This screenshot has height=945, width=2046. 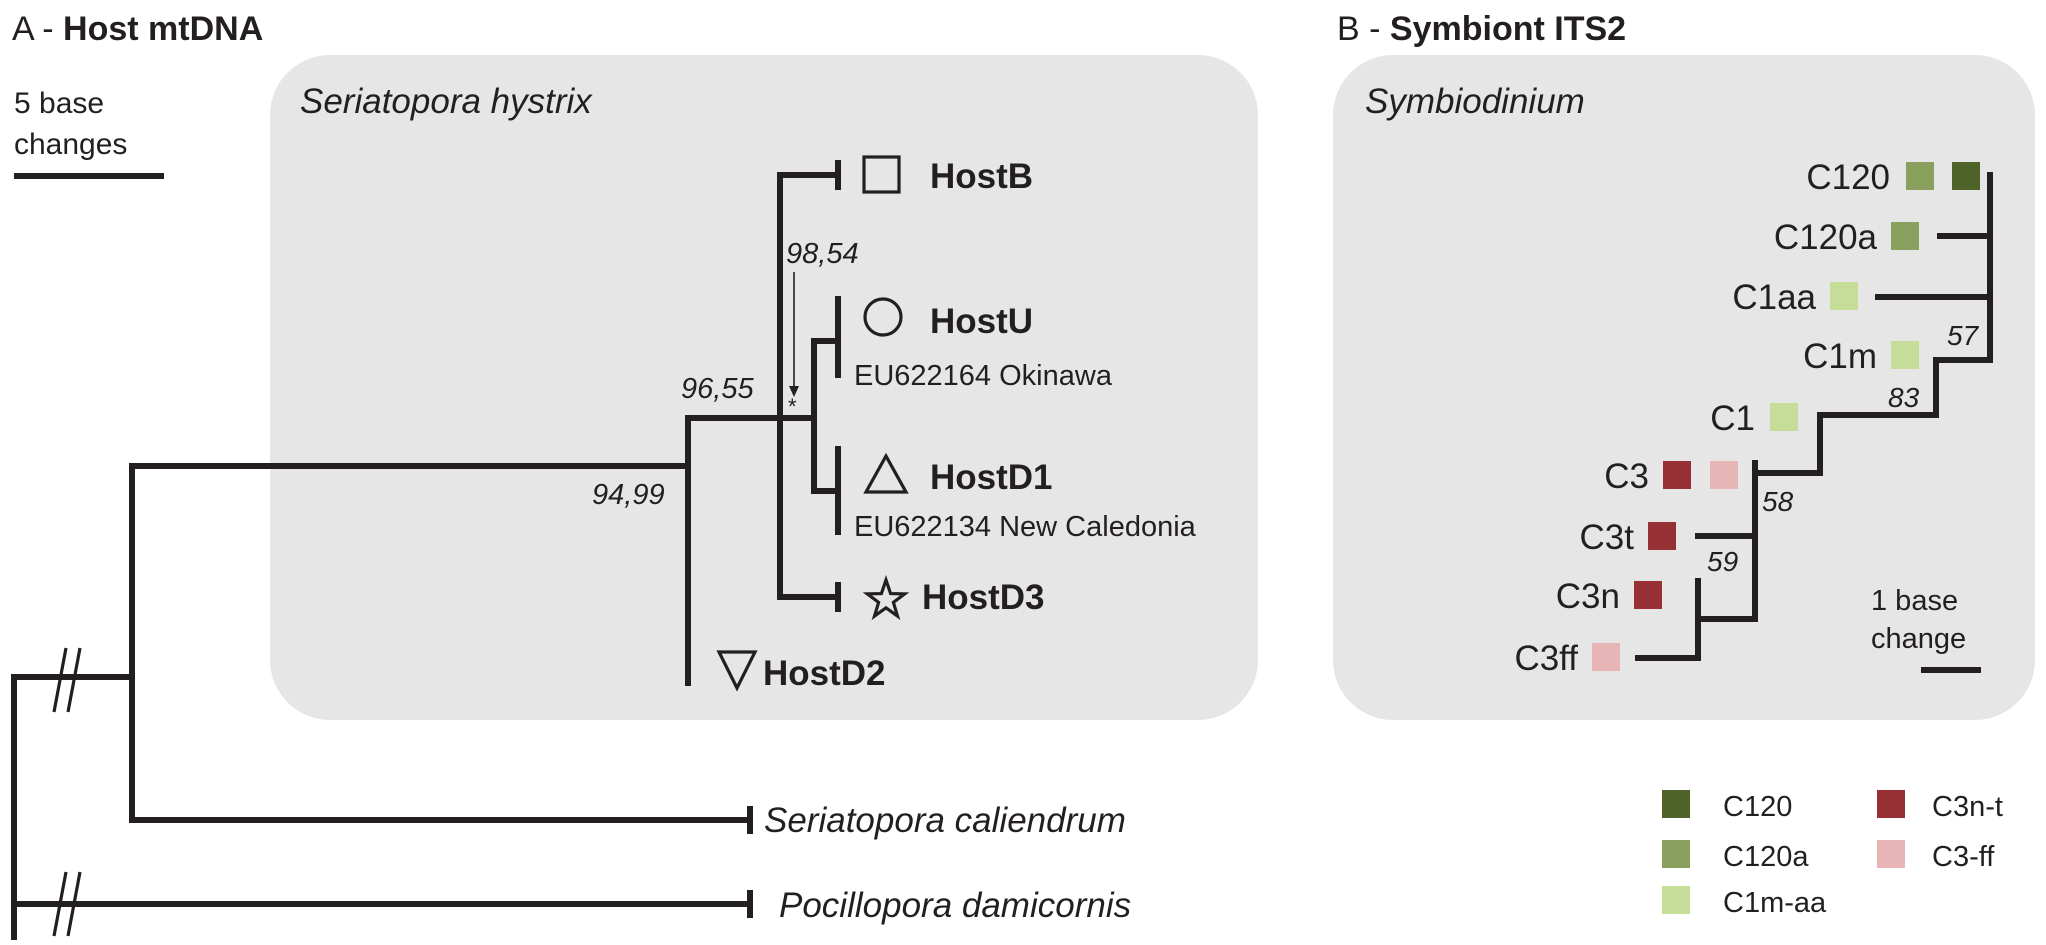 What do you see at coordinates (1481, 29) in the screenshot?
I see `panel-b-title: B - Symbiont ITS2` at bounding box center [1481, 29].